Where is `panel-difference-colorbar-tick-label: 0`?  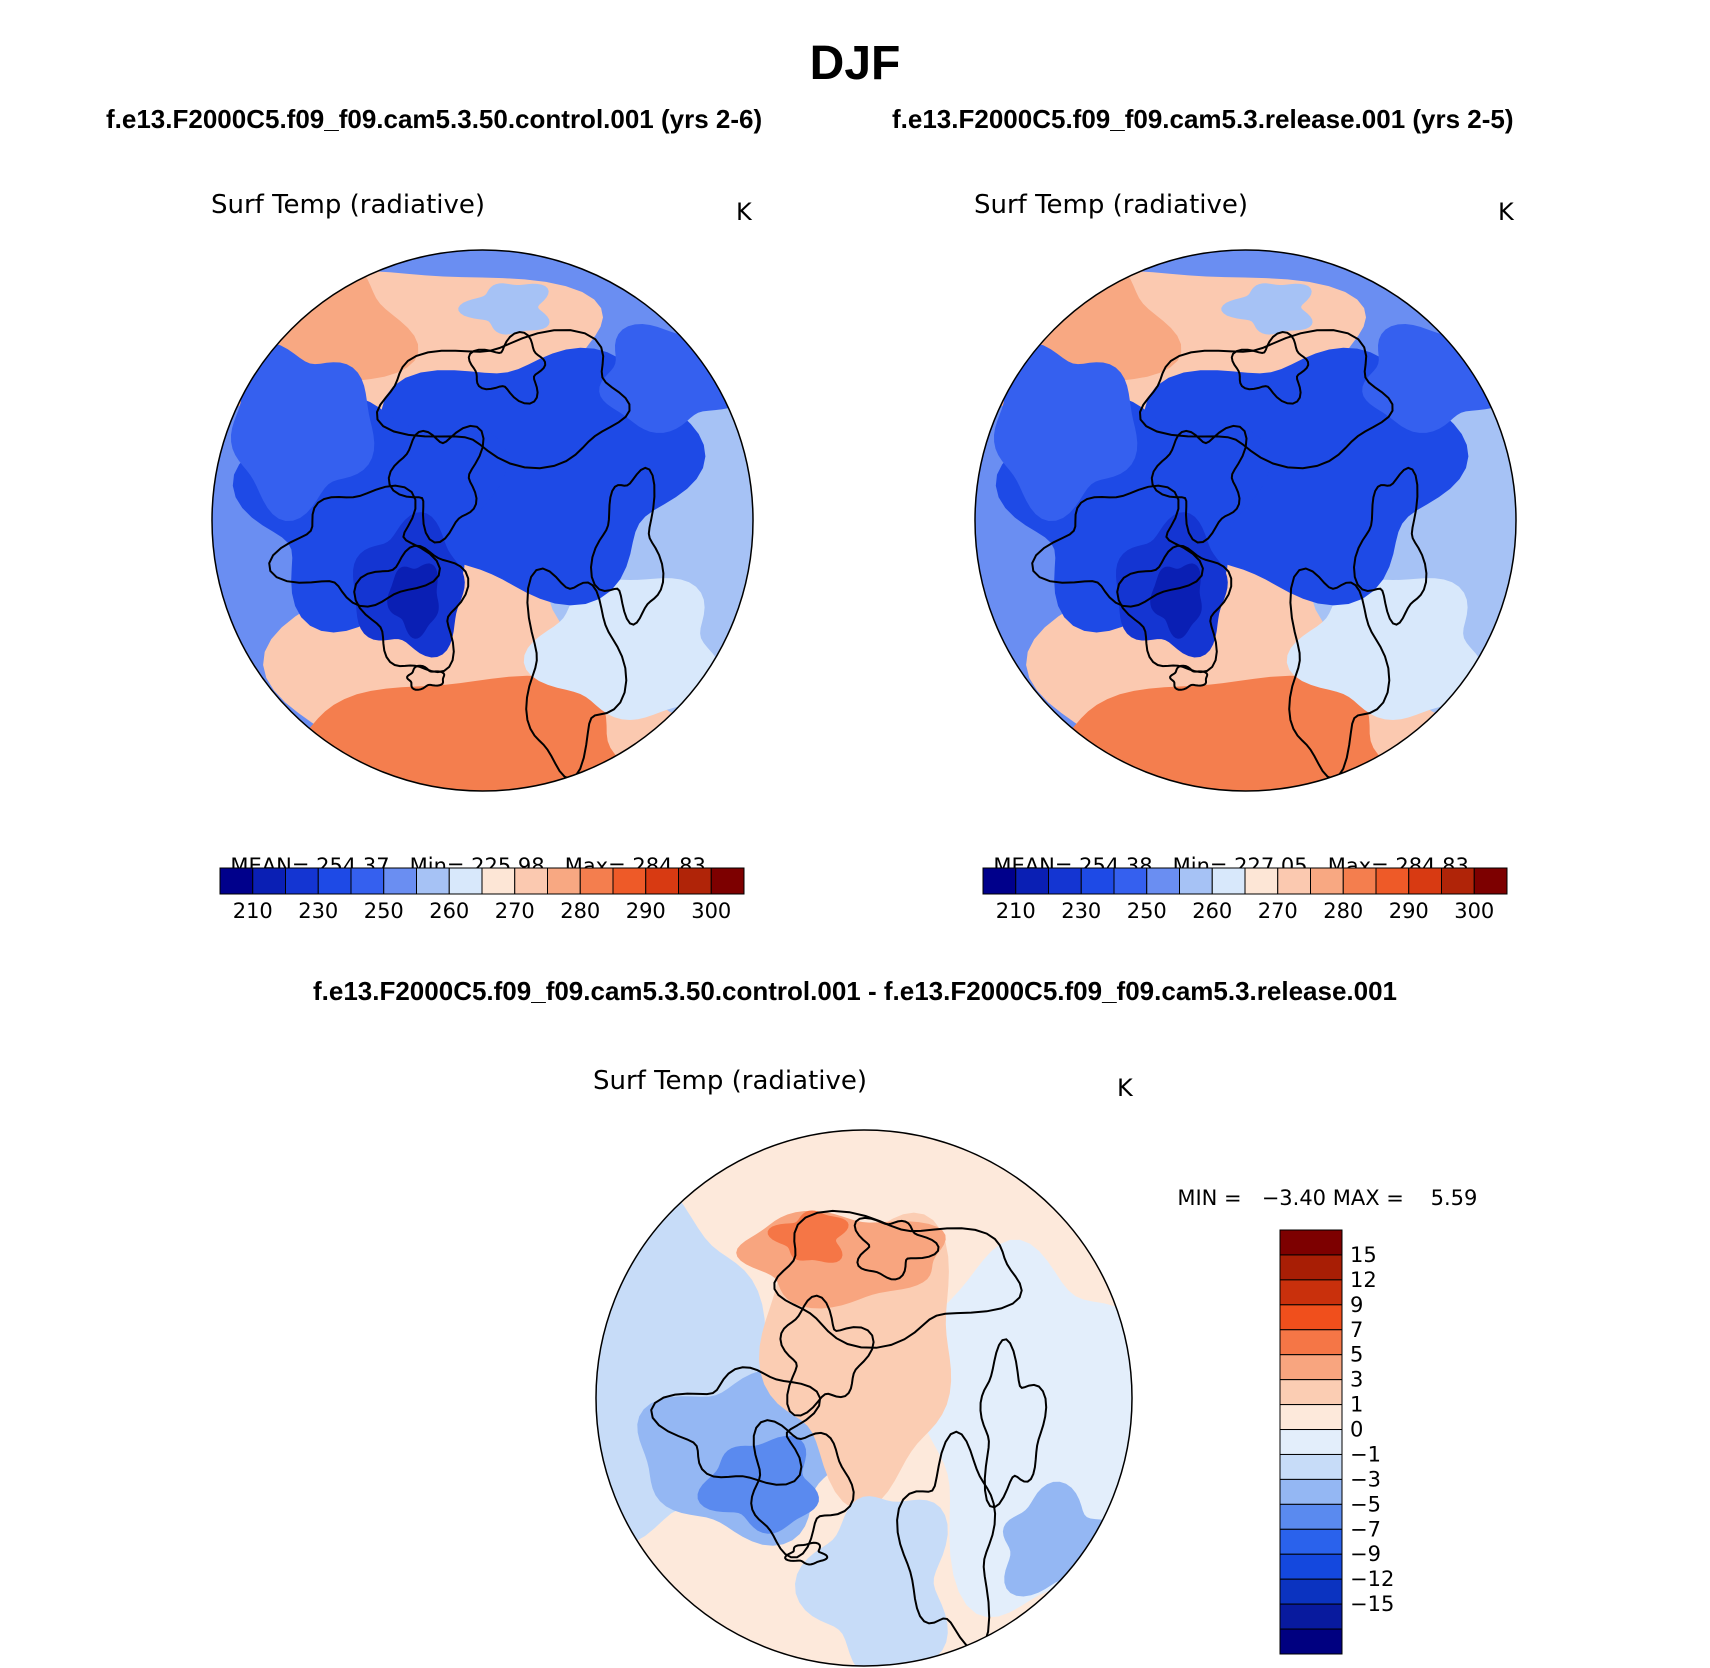
panel-difference-colorbar-tick-label: 0 is located at coordinates (1356, 1430).